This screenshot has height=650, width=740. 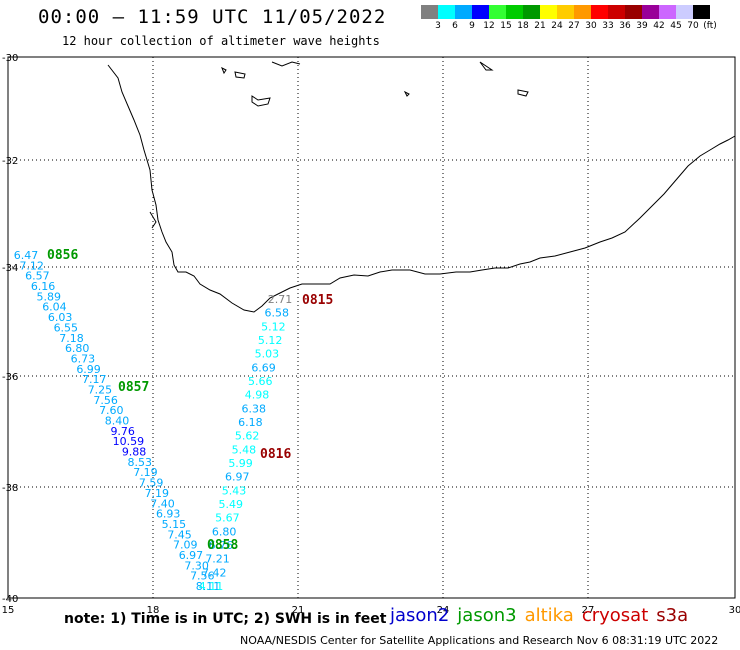 I want to click on pass-time-label: 0815, so click(x=317, y=300).